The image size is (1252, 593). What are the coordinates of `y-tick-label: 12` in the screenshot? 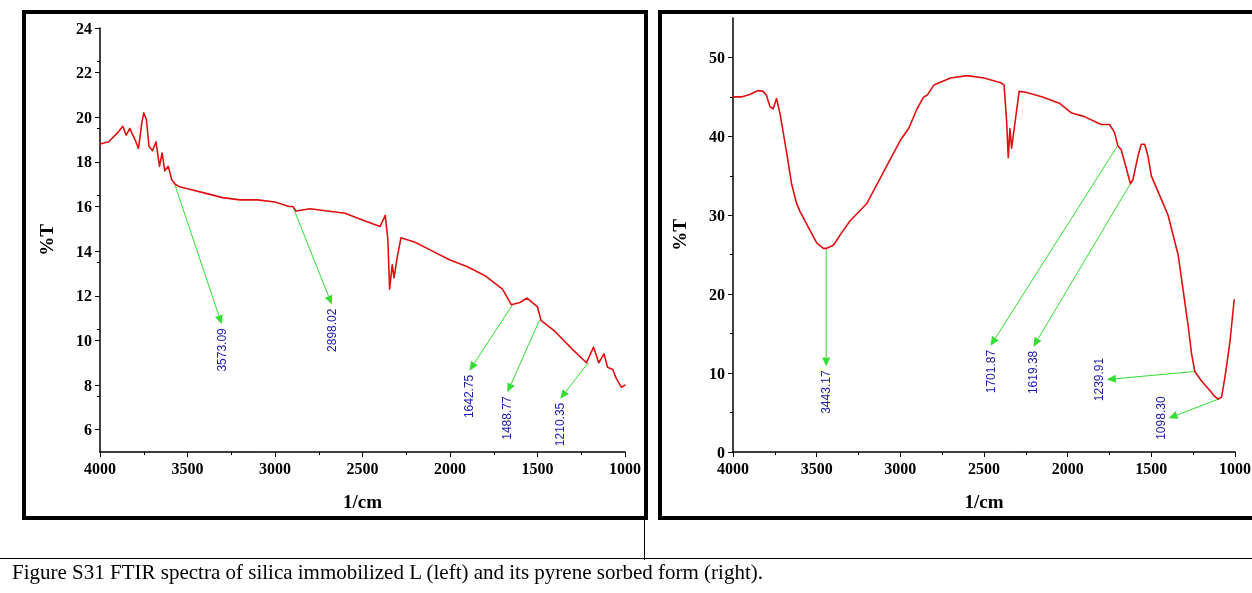 It's located at (84, 296).